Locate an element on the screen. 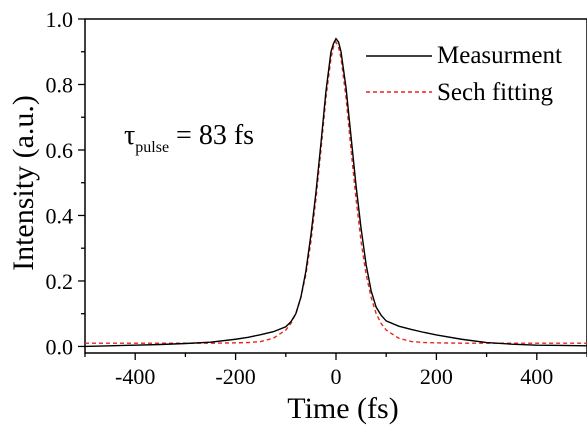  legend: Measurment Sech fitting is located at coordinates (464, 74).